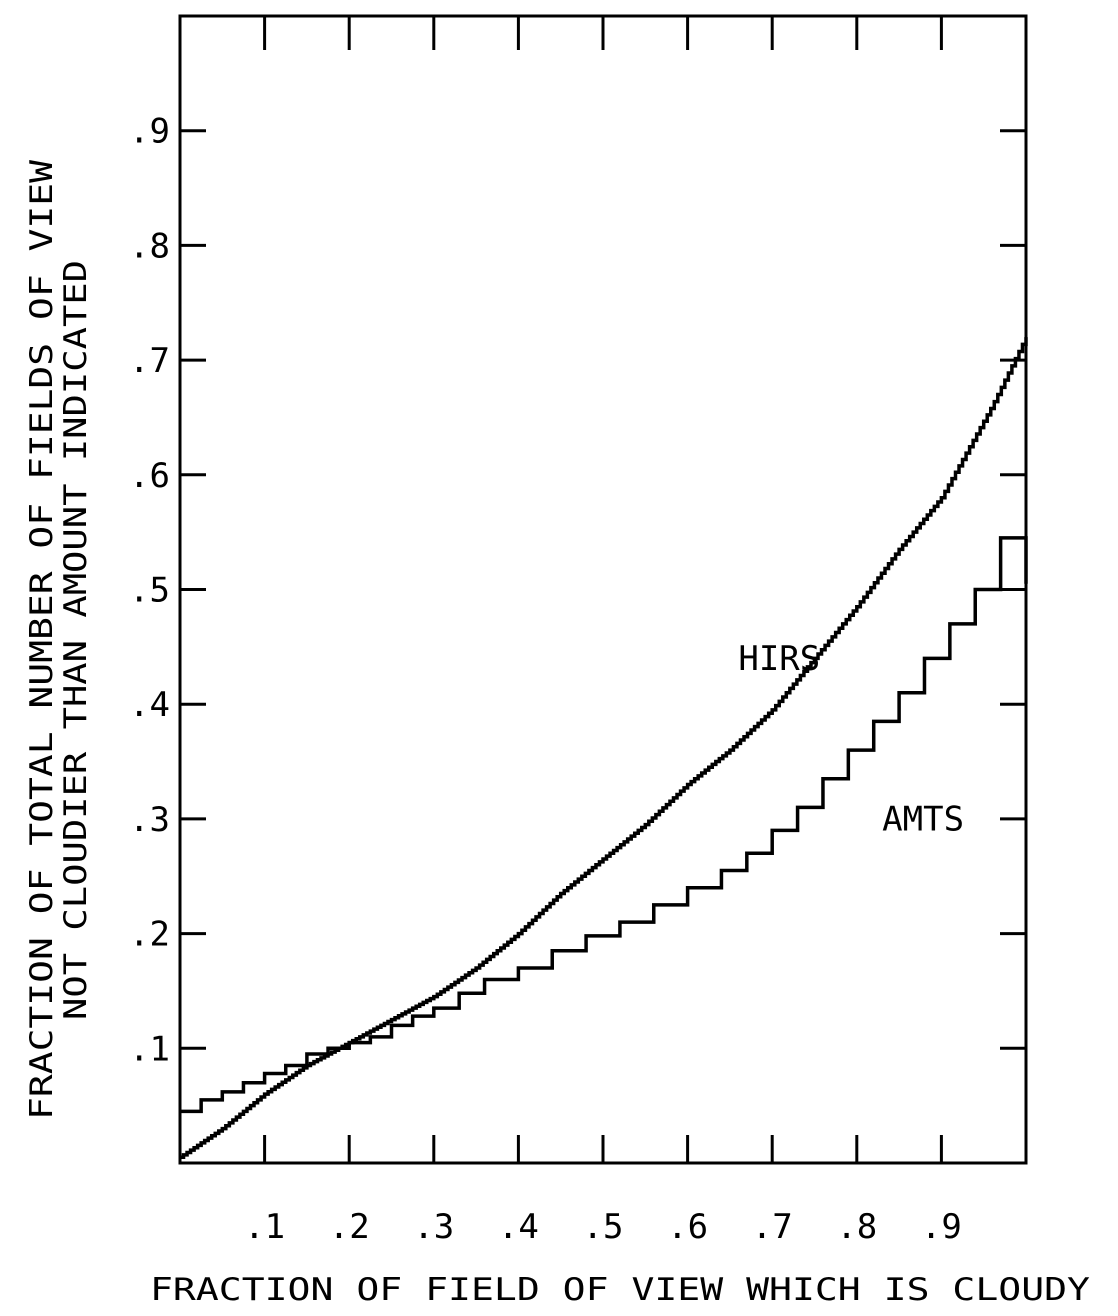  What do you see at coordinates (772, 1227) in the screenshot?
I see `x-tick-label: .7` at bounding box center [772, 1227].